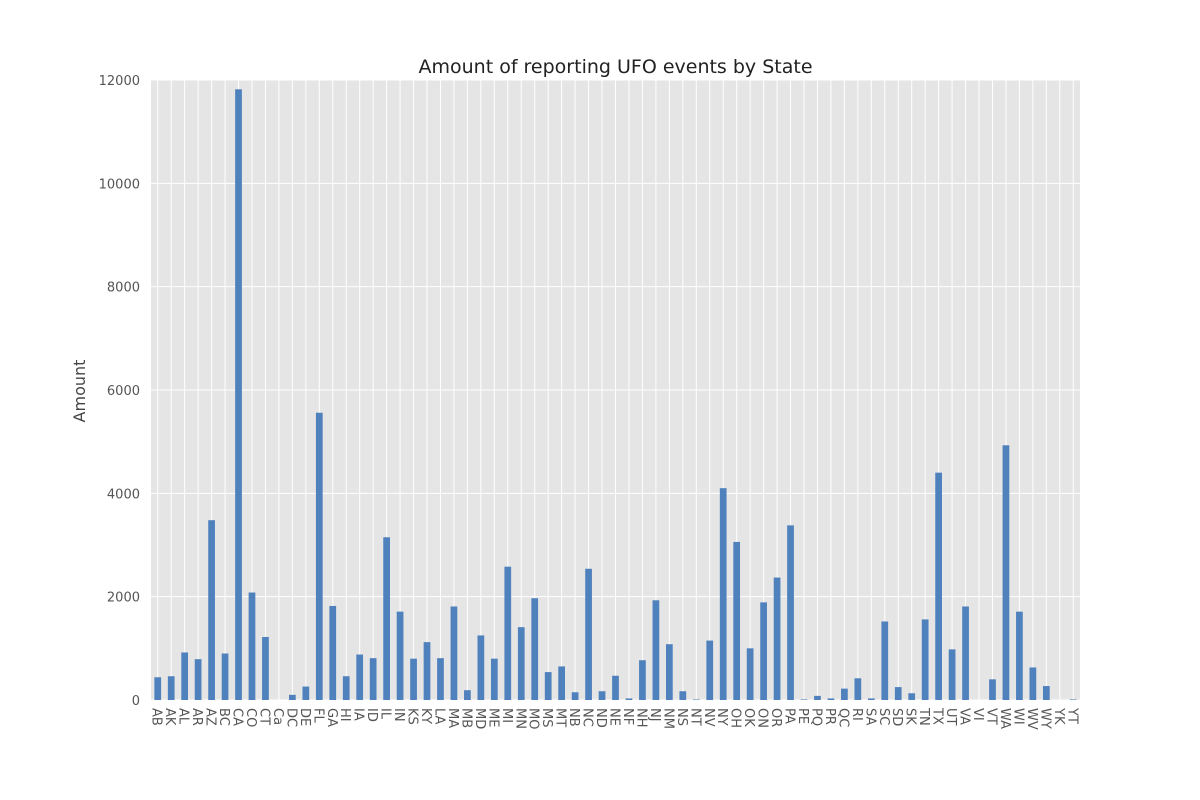  Describe the element at coordinates (871, 699) in the screenshot. I see `bar-sa` at that location.